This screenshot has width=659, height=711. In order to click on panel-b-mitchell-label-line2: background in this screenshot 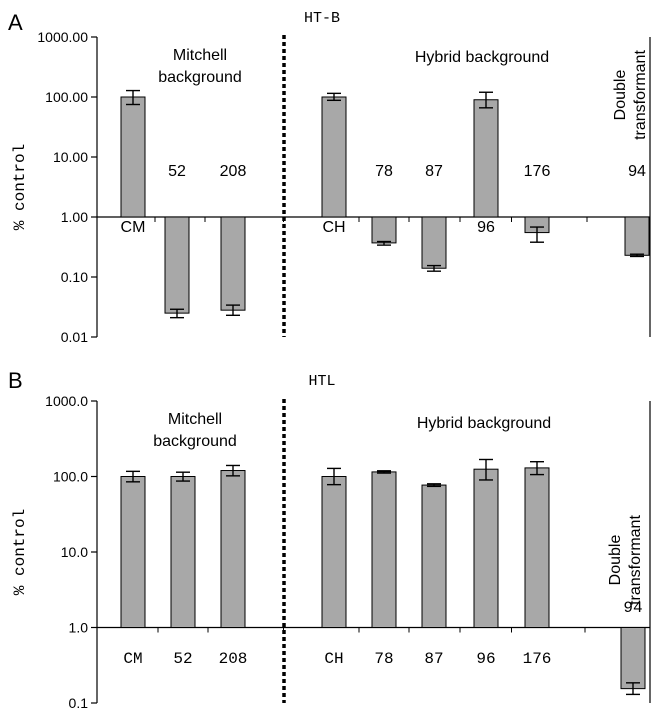, I will do `click(195, 441)`.